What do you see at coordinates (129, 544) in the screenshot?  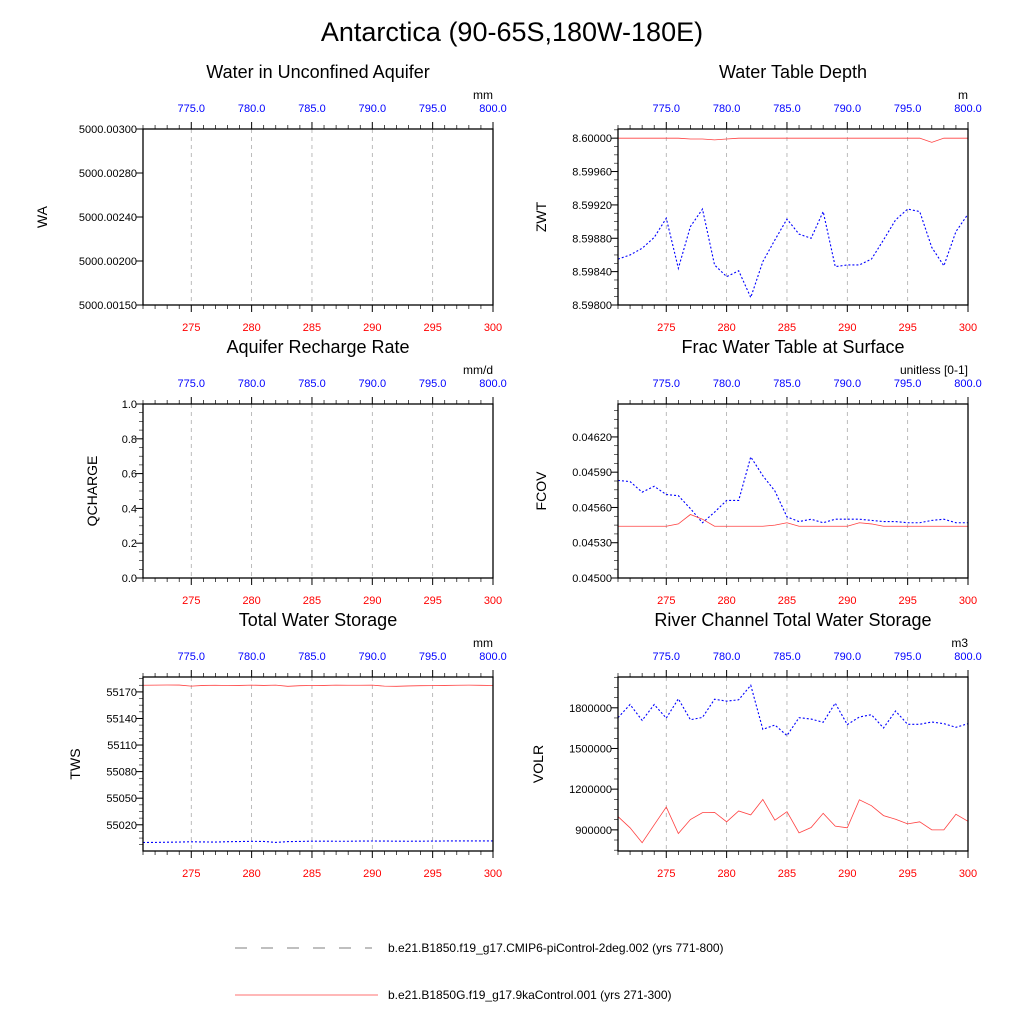 I see `y-tick-label: 0.2` at bounding box center [129, 544].